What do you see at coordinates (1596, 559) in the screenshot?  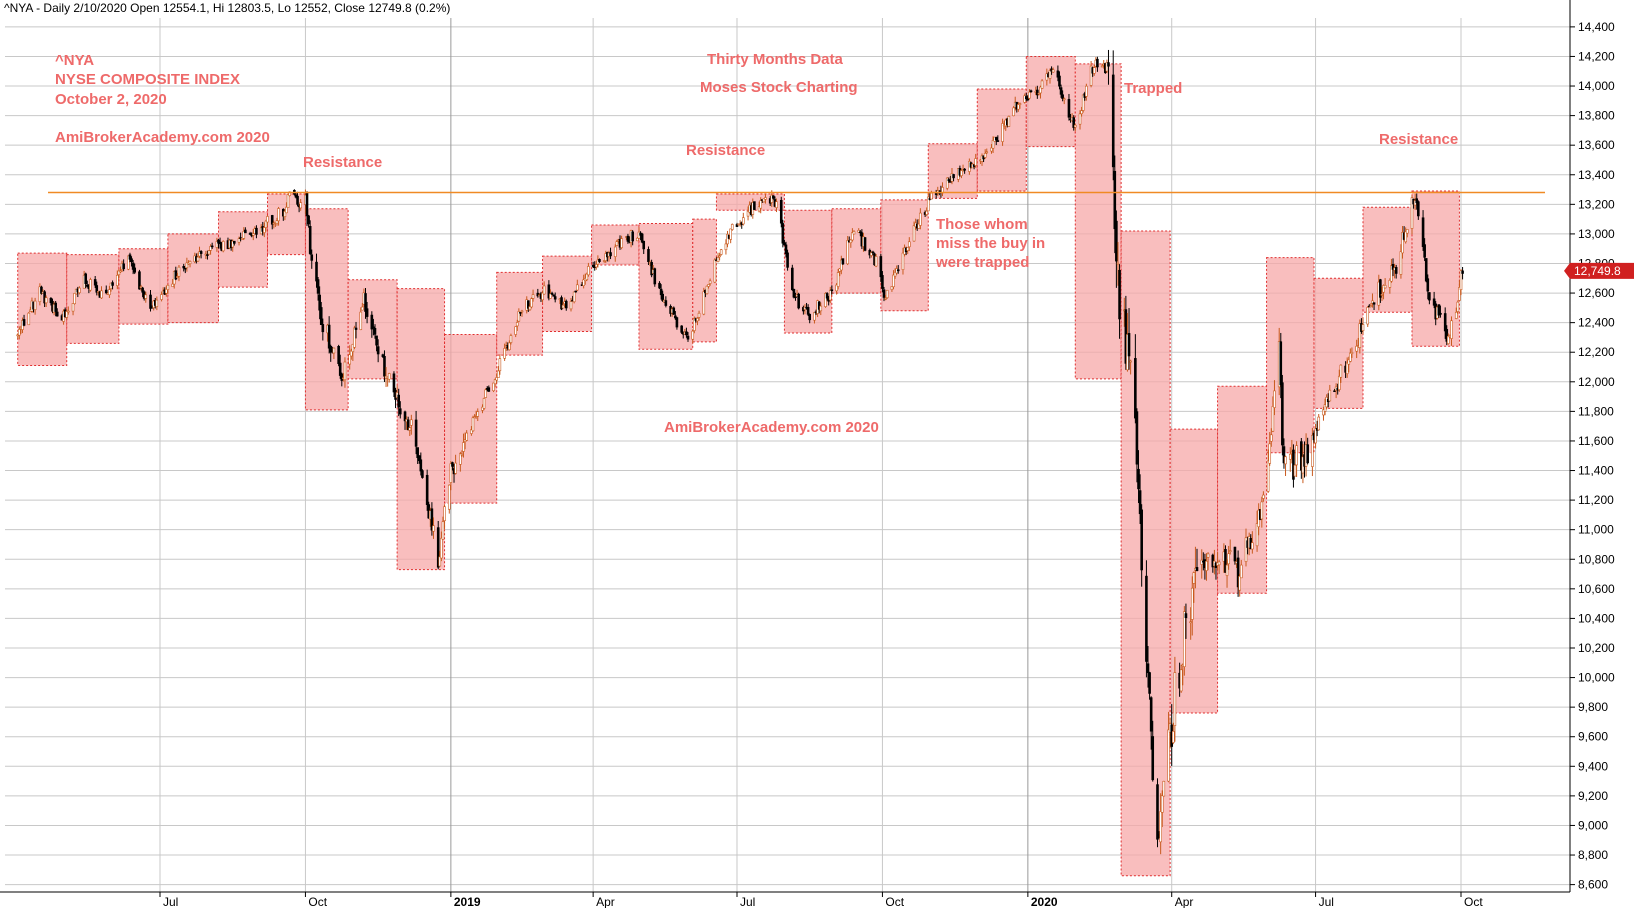 I see `y-tick-label: 10,800` at bounding box center [1596, 559].